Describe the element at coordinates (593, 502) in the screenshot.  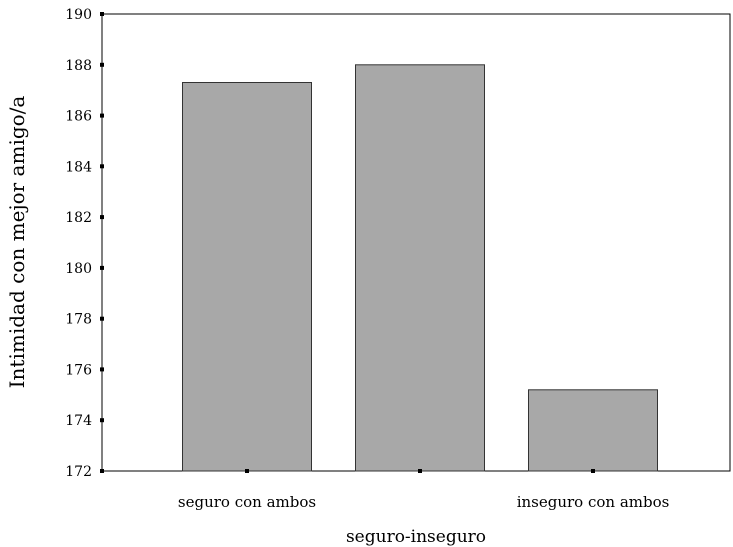
I see `category-label-3: inseguro con ambos` at that location.